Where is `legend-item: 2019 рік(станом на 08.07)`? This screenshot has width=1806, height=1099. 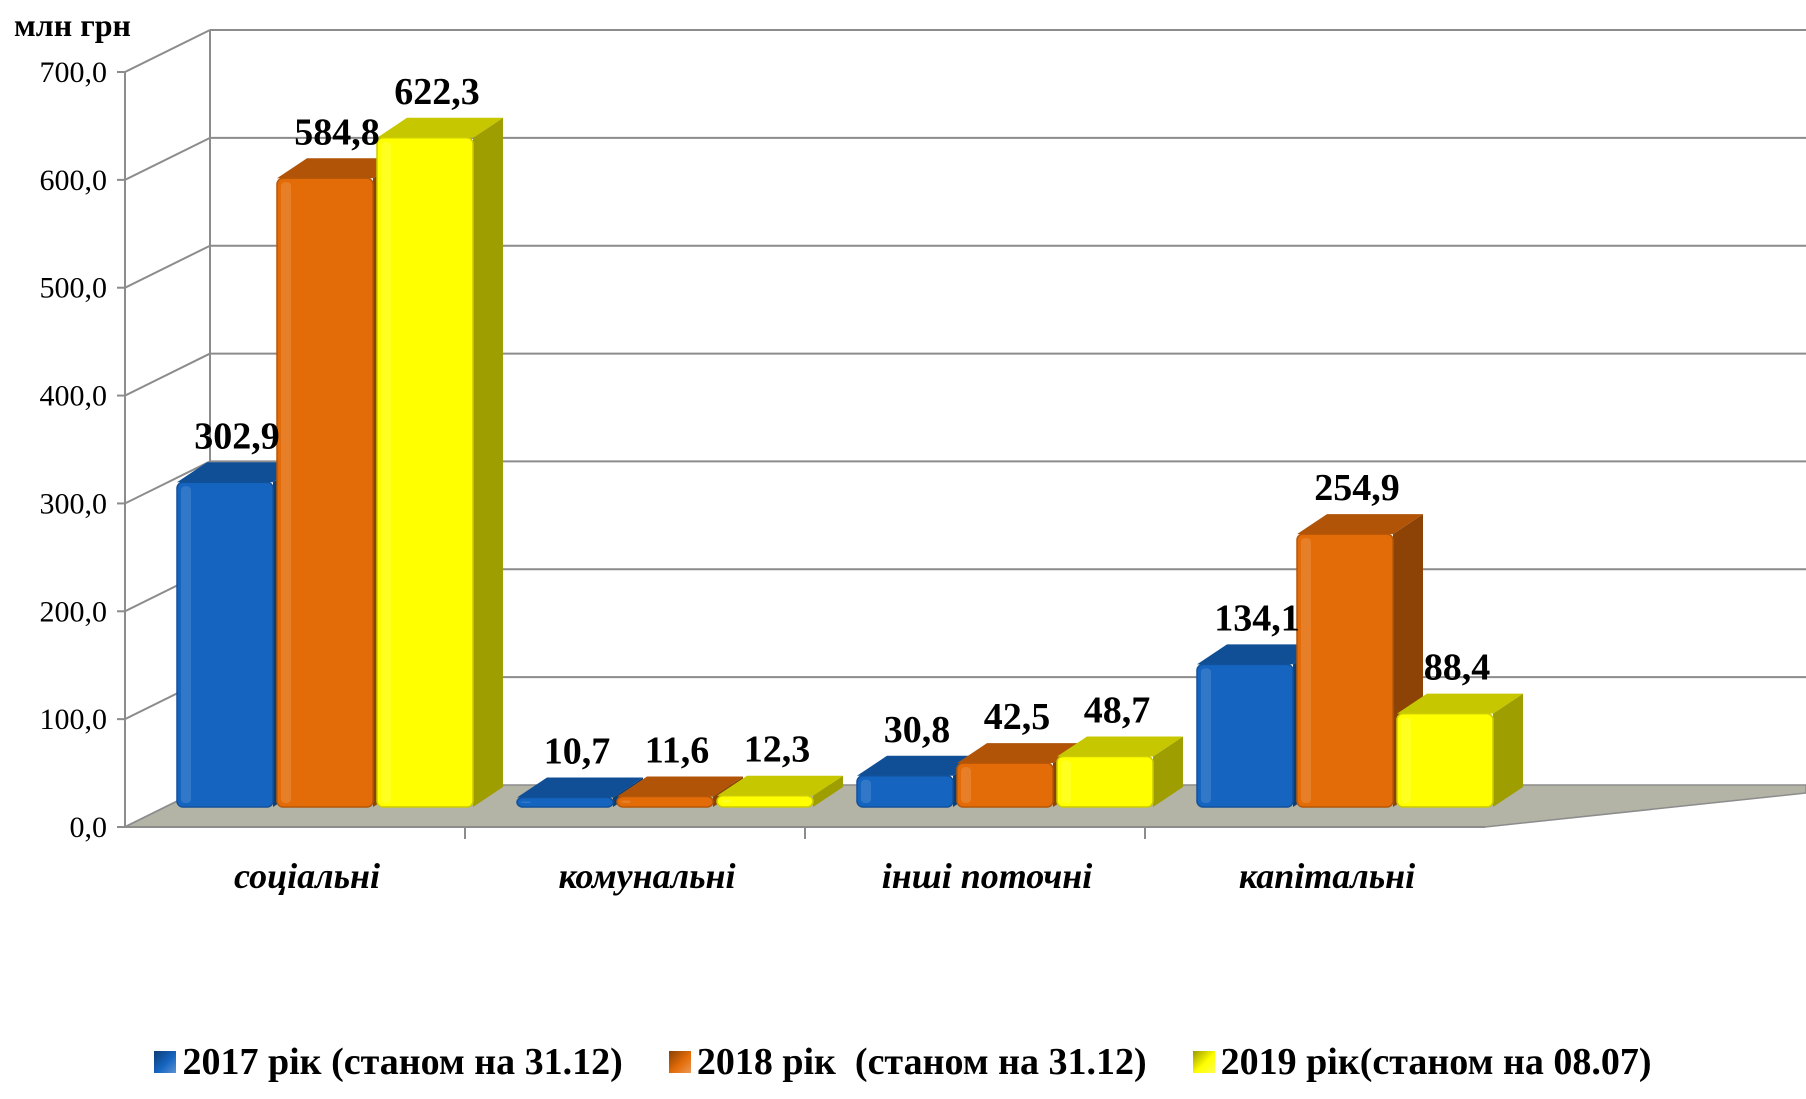 legend-item: 2019 рік(станом на 08.07) is located at coordinates (1422, 1062).